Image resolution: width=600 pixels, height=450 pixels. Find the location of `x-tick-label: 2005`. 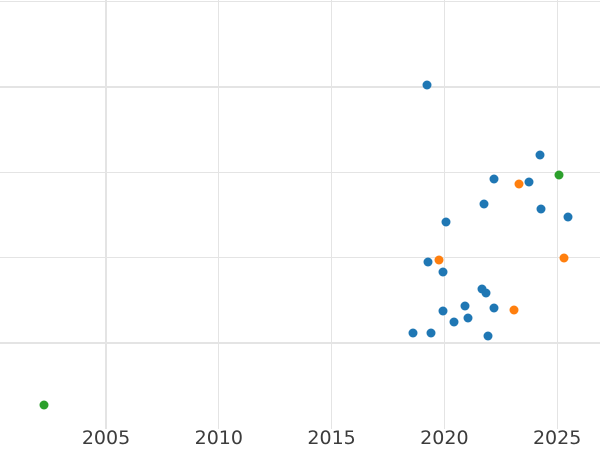

x-tick-label: 2005 is located at coordinates (106, 438).